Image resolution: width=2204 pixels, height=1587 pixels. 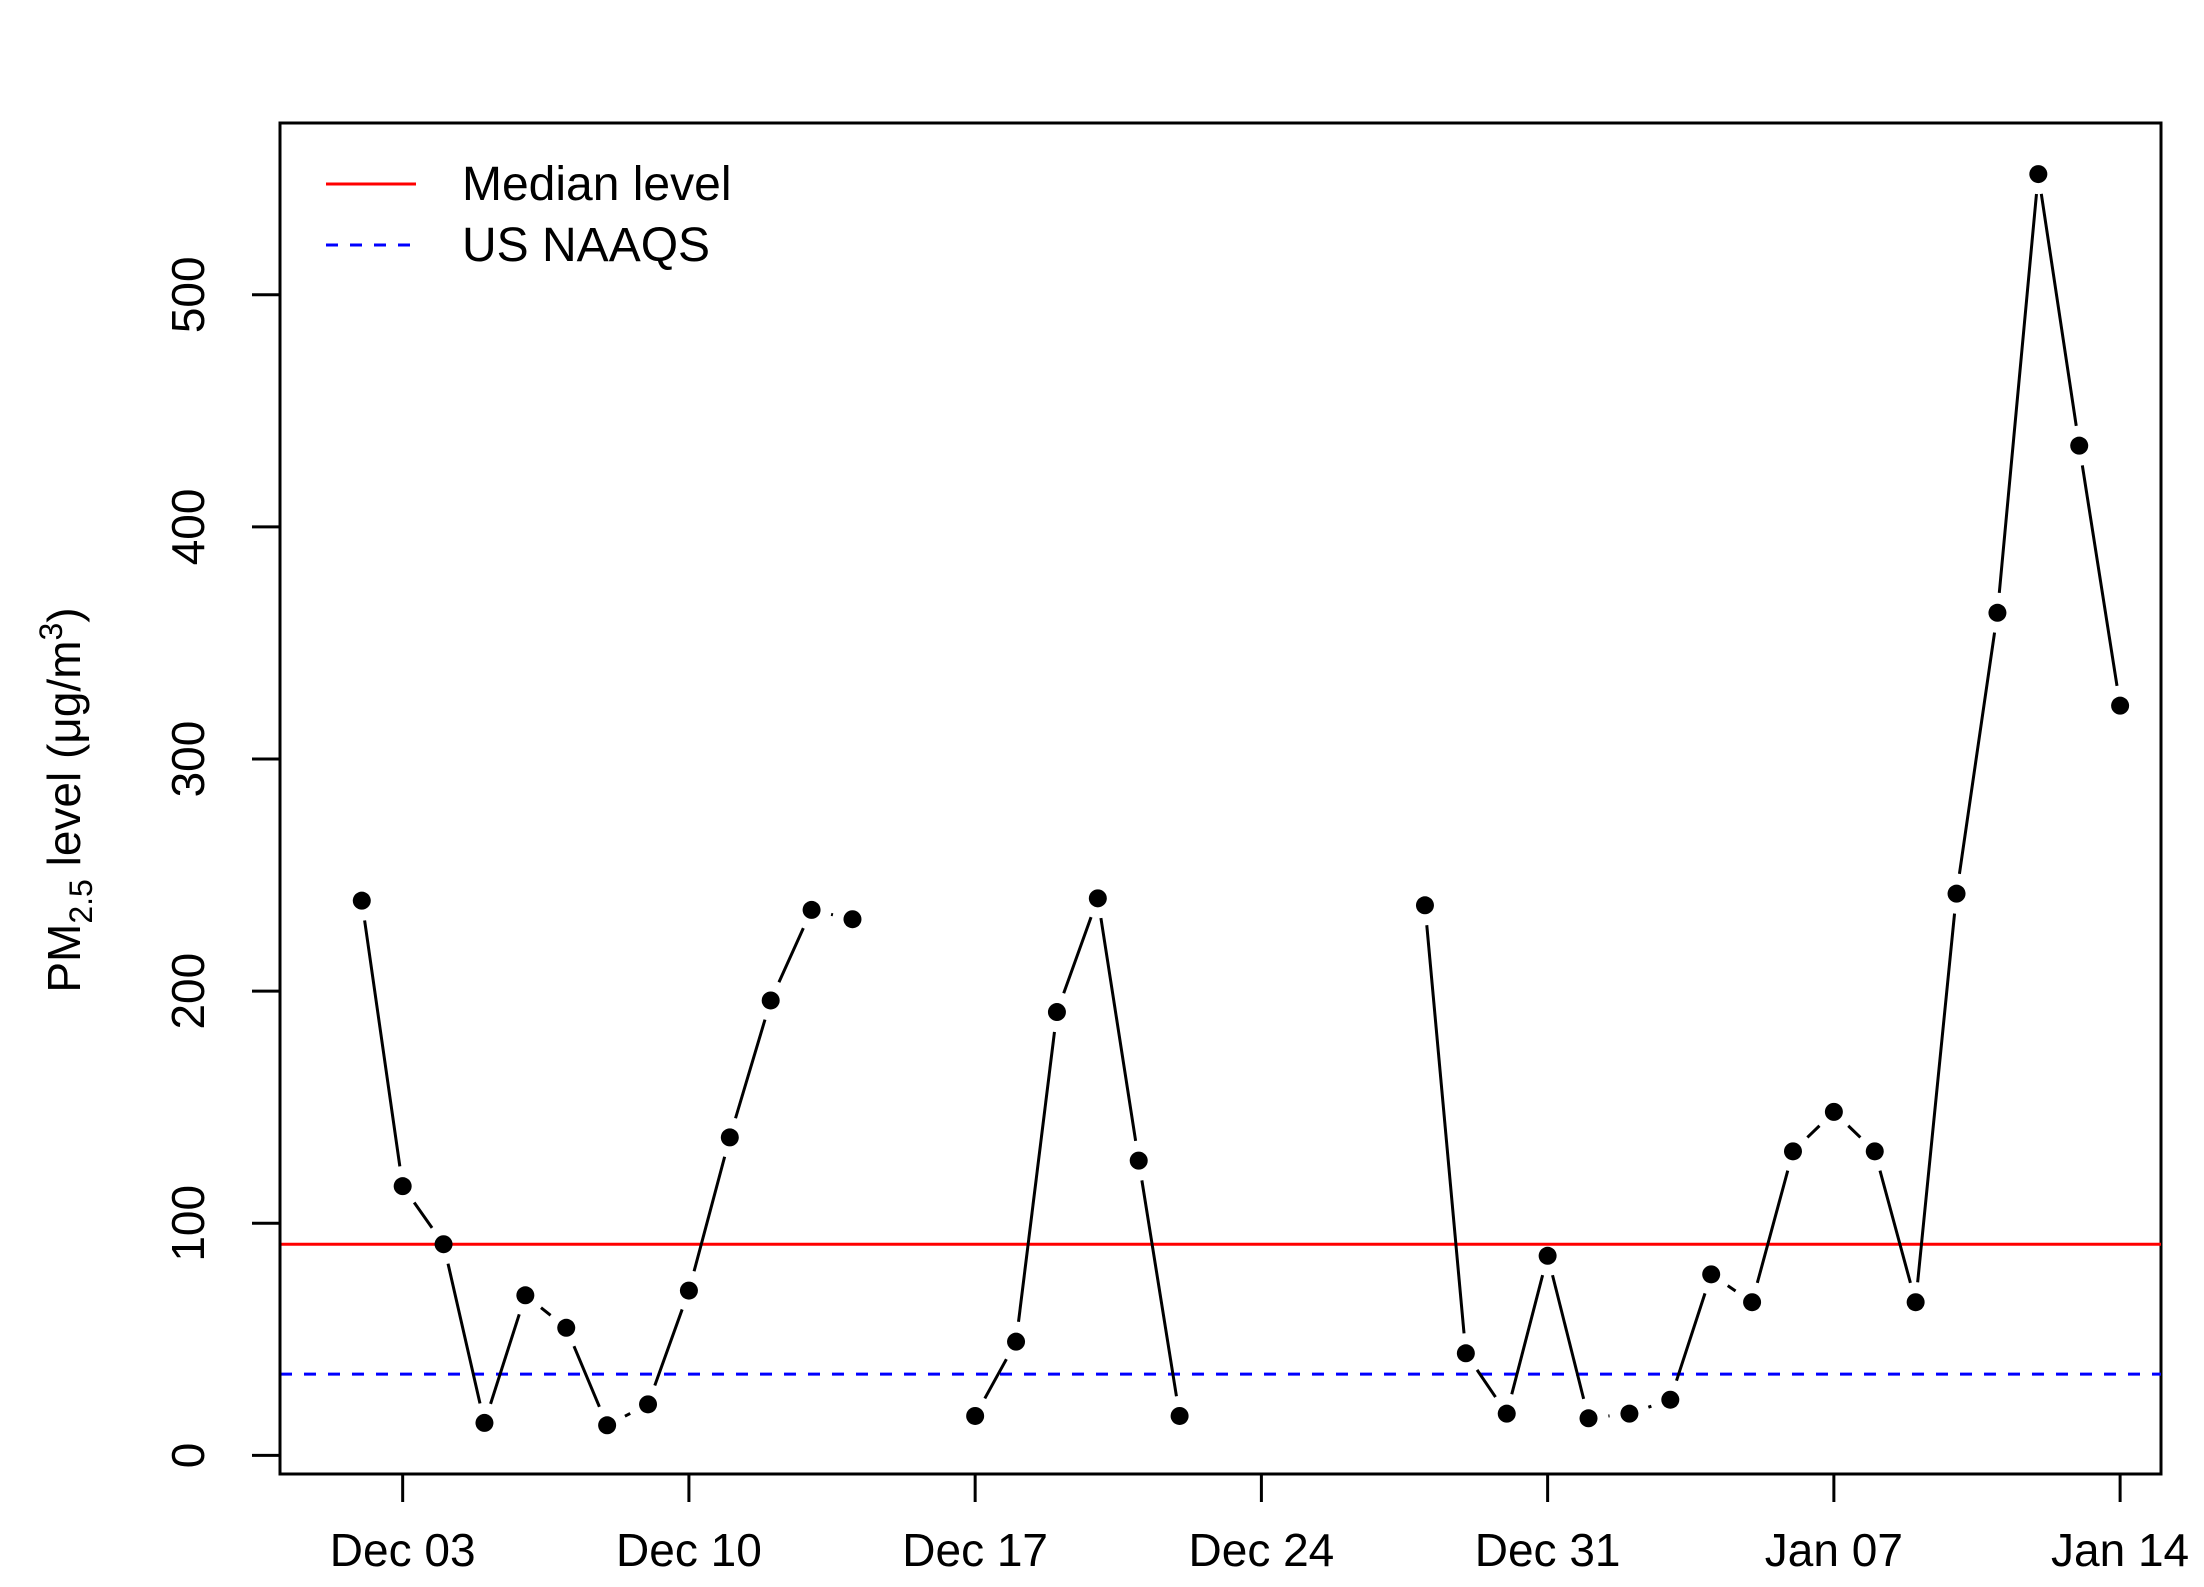 What do you see at coordinates (2120, 1550) in the screenshot?
I see `x-tick-label: Jan 14` at bounding box center [2120, 1550].